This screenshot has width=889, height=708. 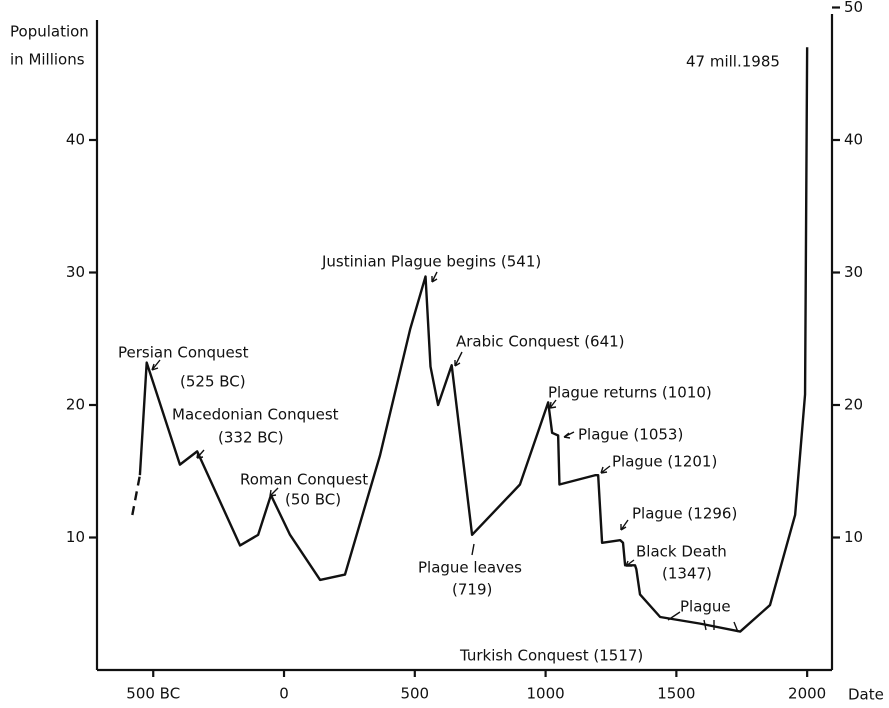 What do you see at coordinates (472, 590) in the screenshot?
I see `annotation: (719)` at bounding box center [472, 590].